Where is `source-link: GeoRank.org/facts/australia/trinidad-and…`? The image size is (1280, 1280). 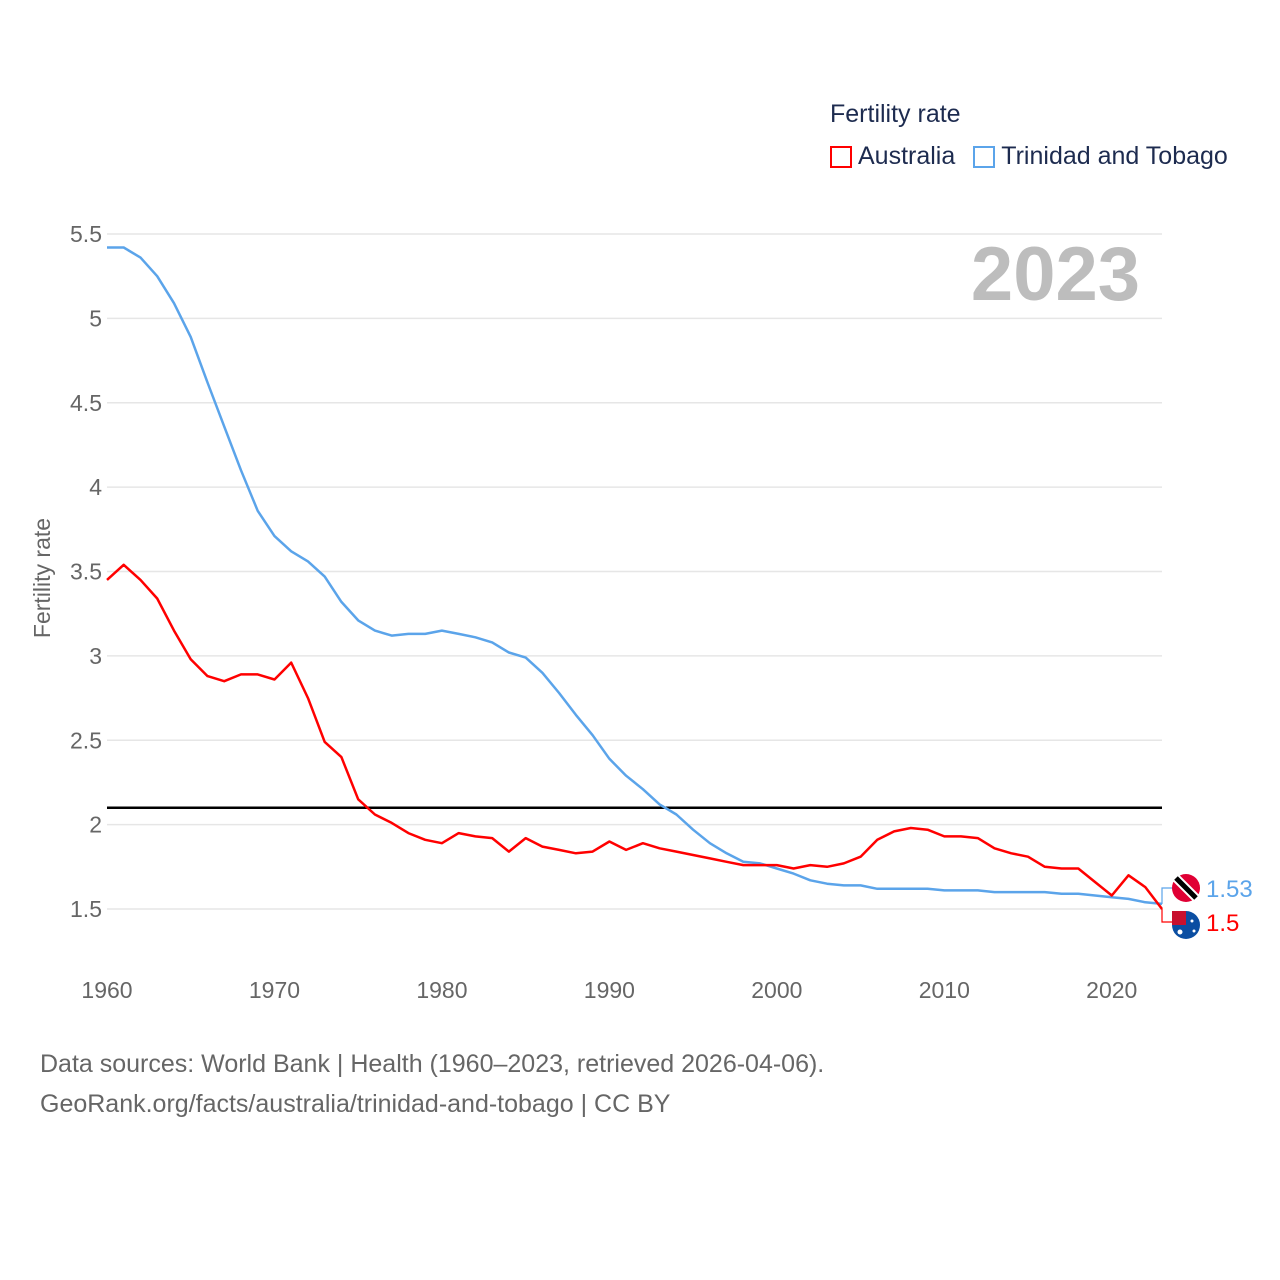
source-link: GeoRank.org/facts/australia/trinidad-and… is located at coordinates (355, 1104).